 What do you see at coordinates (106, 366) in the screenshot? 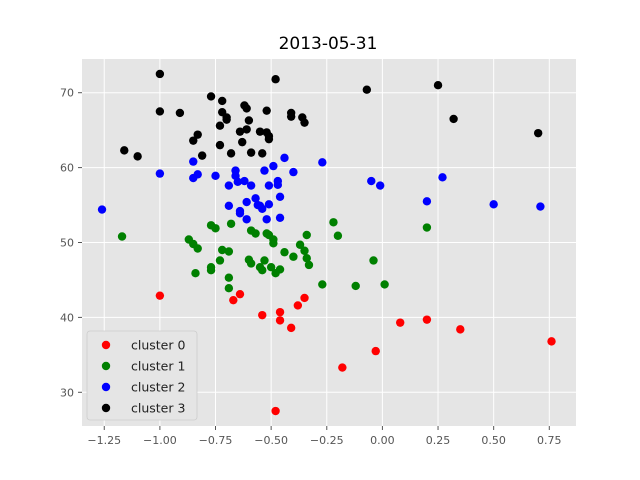
I see `legend-marker` at bounding box center [106, 366].